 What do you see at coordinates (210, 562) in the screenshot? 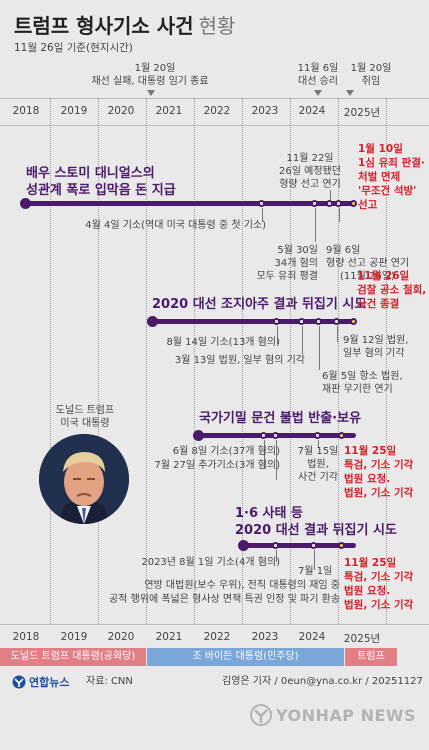
I see `case4-indict: 2023년 8월 1일 기소(4개 혐의)` at bounding box center [210, 562].